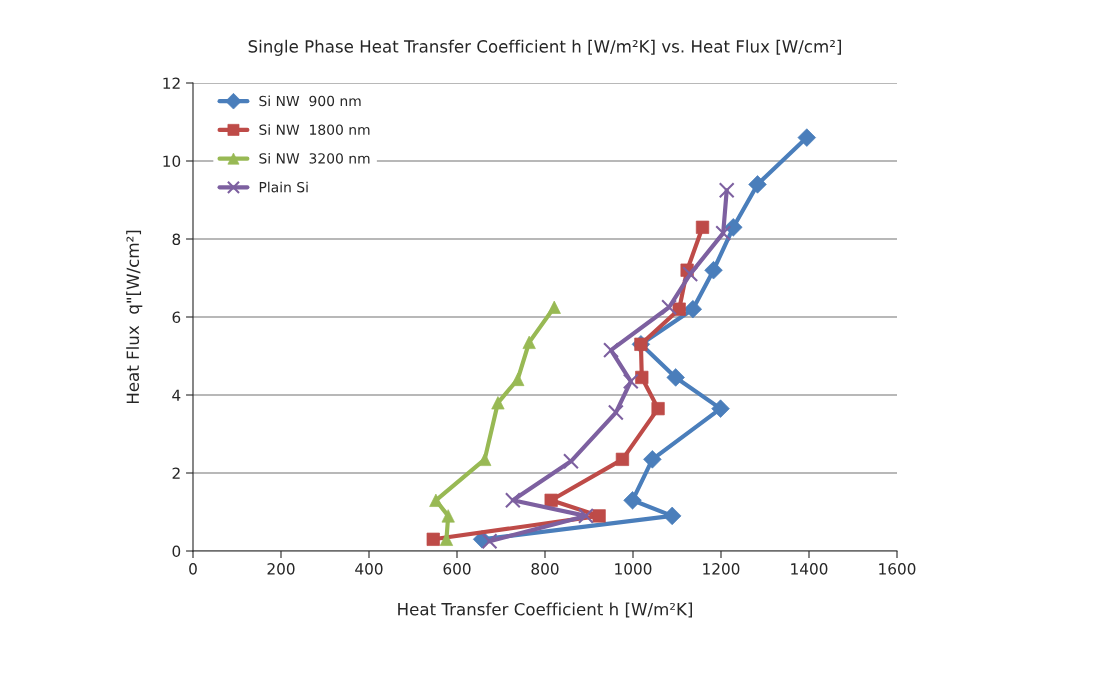 Image resolution: width=1095 pixels, height=682 pixels. Describe the element at coordinates (544, 47) in the screenshot. I see `chart-title: Single Phase Heat Transfer Coefficient h [W/m²K] vs. Heat Flux [W/cm²]` at that location.